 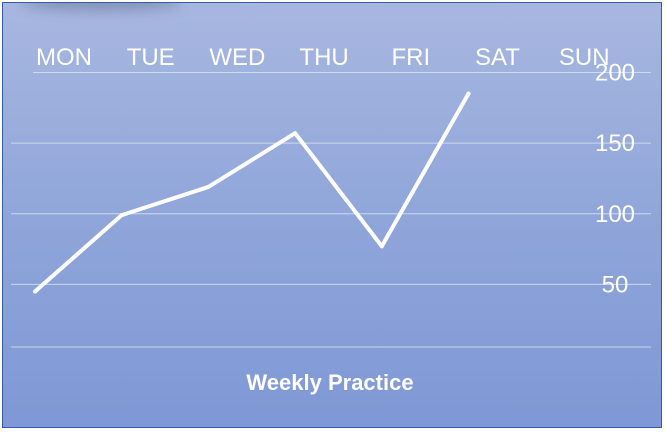 I want to click on y-tick-label-200: 200, so click(x=615, y=72).